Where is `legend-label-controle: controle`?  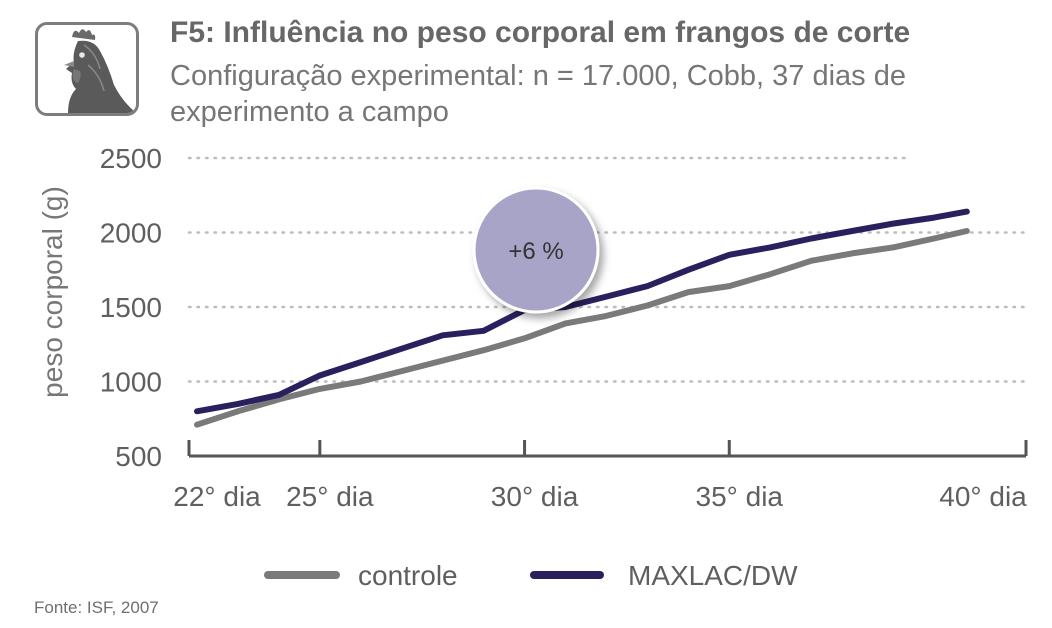
legend-label-controle: controle is located at coordinates (408, 575).